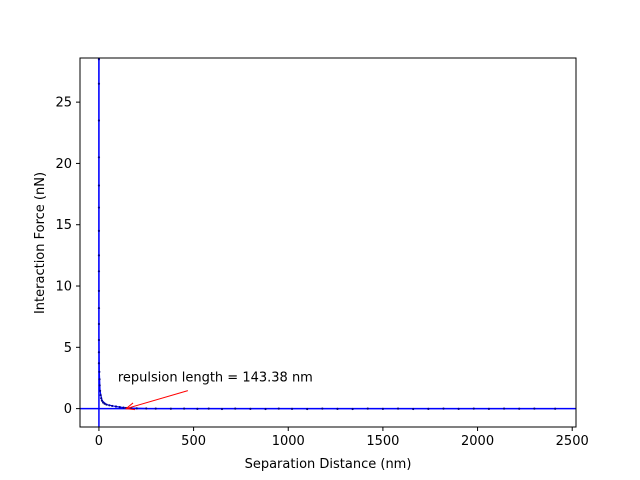  Describe the element at coordinates (99, 441) in the screenshot. I see `x-tick-label: 0` at that location.